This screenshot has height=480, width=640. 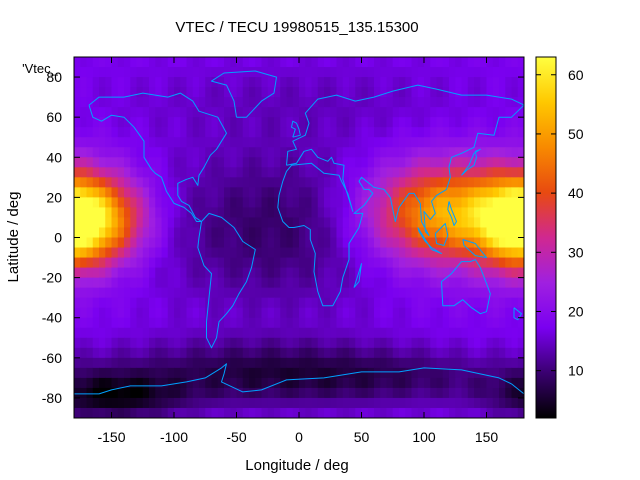 I want to click on coastline-south-america, so click(x=226, y=280).